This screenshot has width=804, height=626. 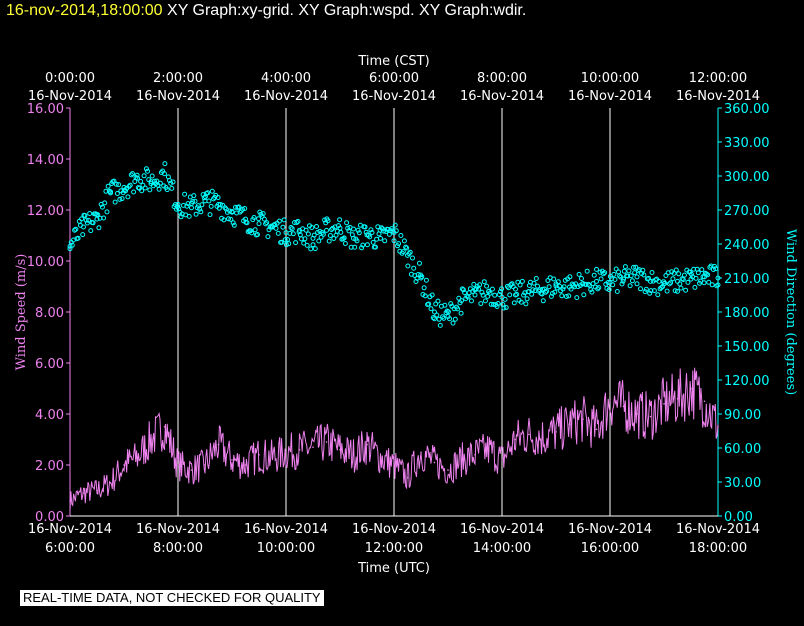 I want to click on right-tick-label: 0.00, so click(x=738, y=517).